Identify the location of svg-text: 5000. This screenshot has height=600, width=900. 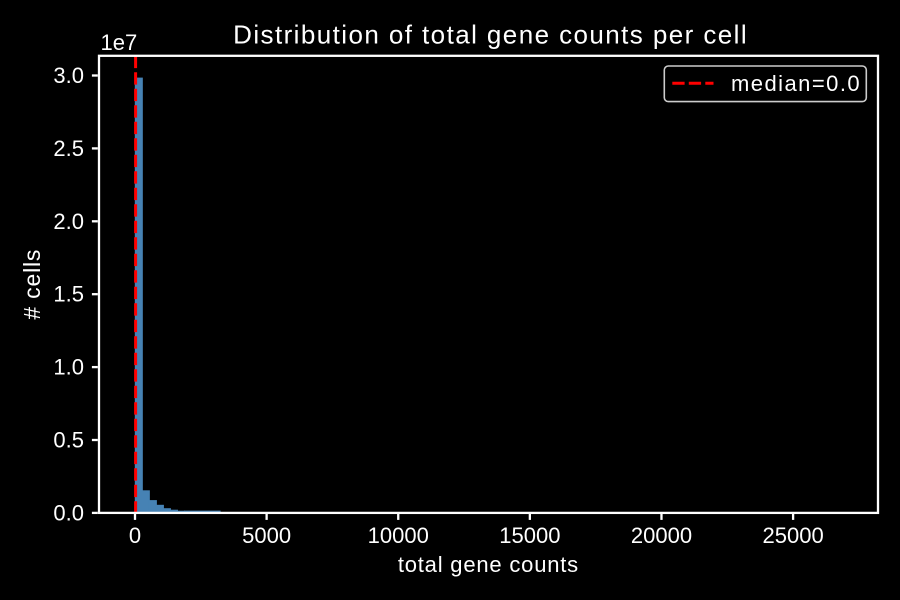
(266, 535).